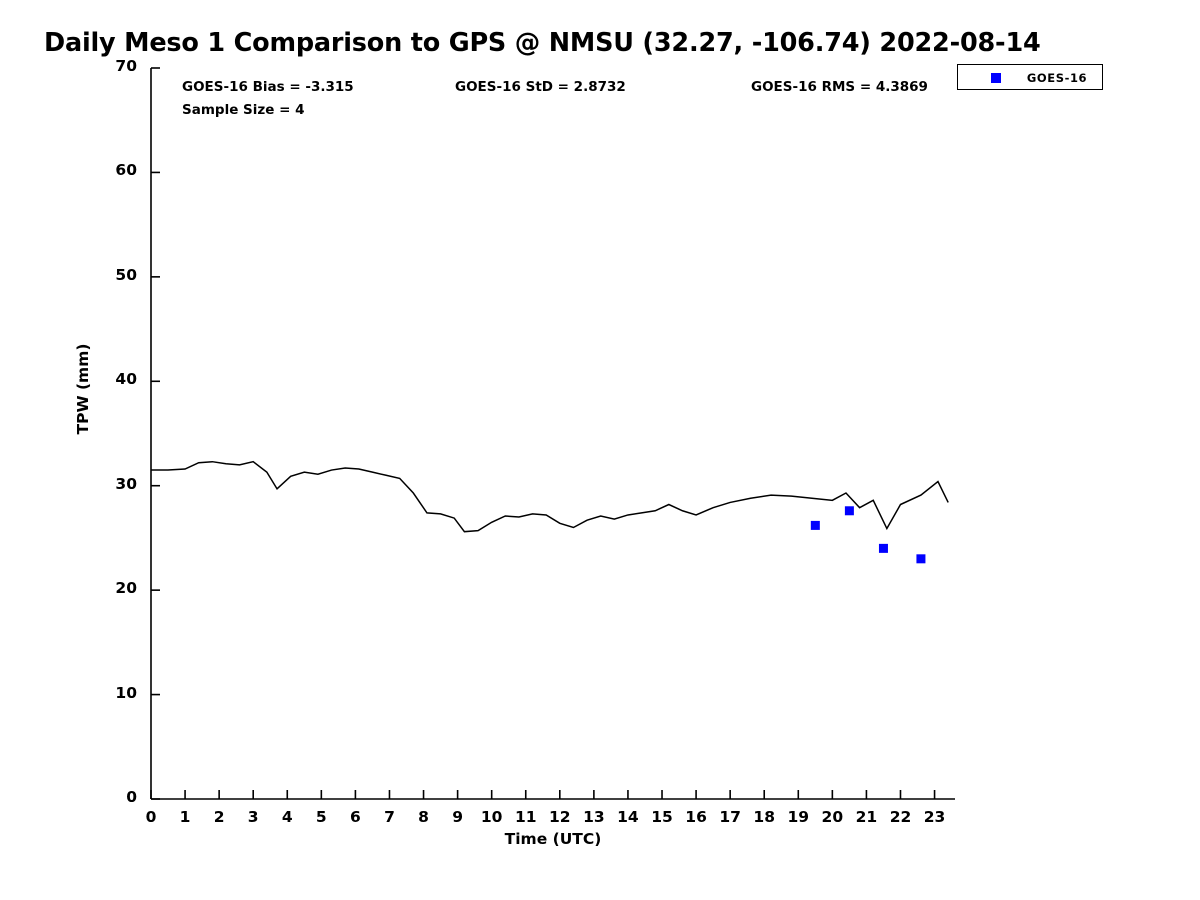  What do you see at coordinates (934, 817) in the screenshot?
I see `x-tick-label: 23` at bounding box center [934, 817].